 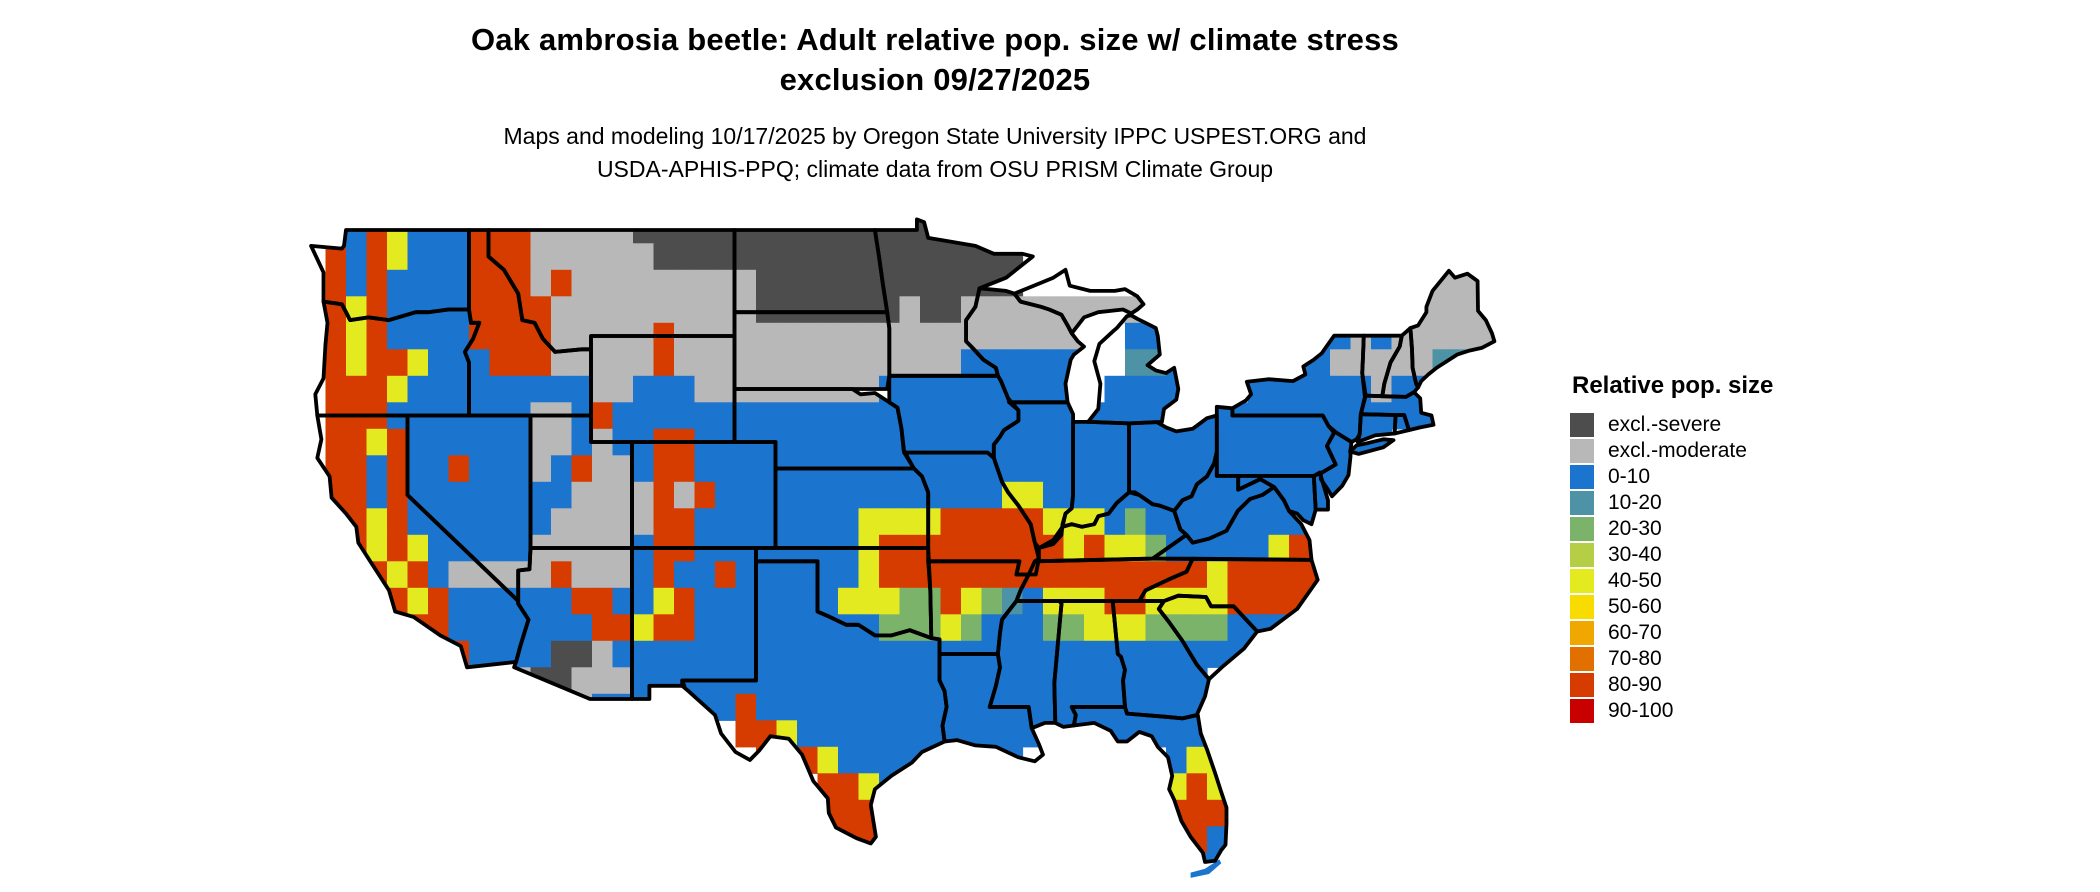 I want to click on legend-label: 70-80, so click(x=1635, y=658).